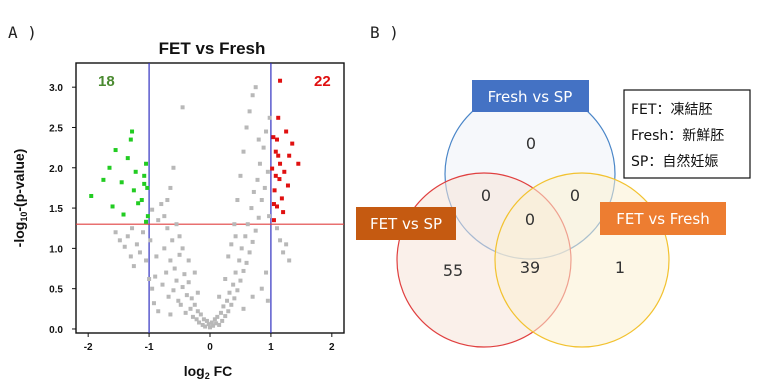 This screenshot has width=763, height=386. What do you see at coordinates (332, 347) in the screenshot?
I see `x-tick-label: 2` at bounding box center [332, 347].